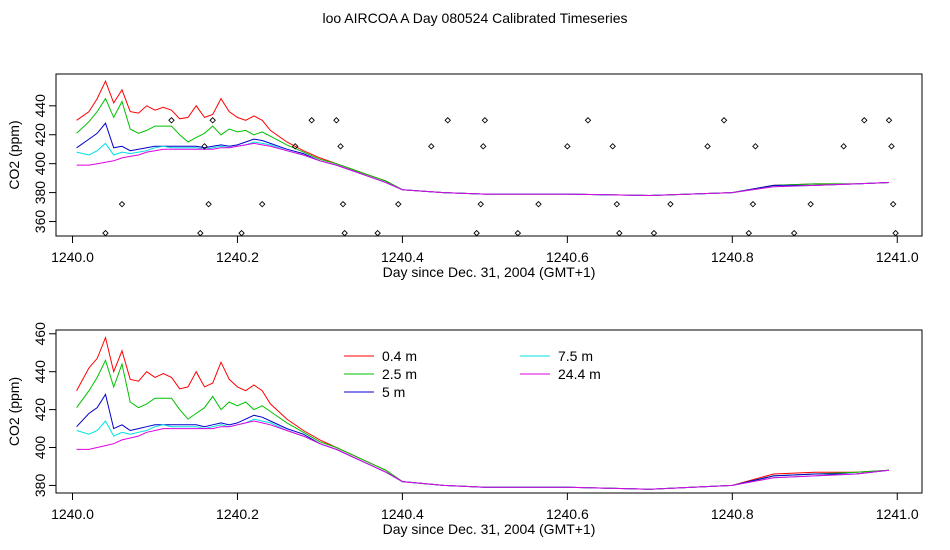 The width and height of the screenshot is (950, 550). What do you see at coordinates (40, 135) in the screenshot?
I see `y-tick-label-1-3: 420` at bounding box center [40, 135].